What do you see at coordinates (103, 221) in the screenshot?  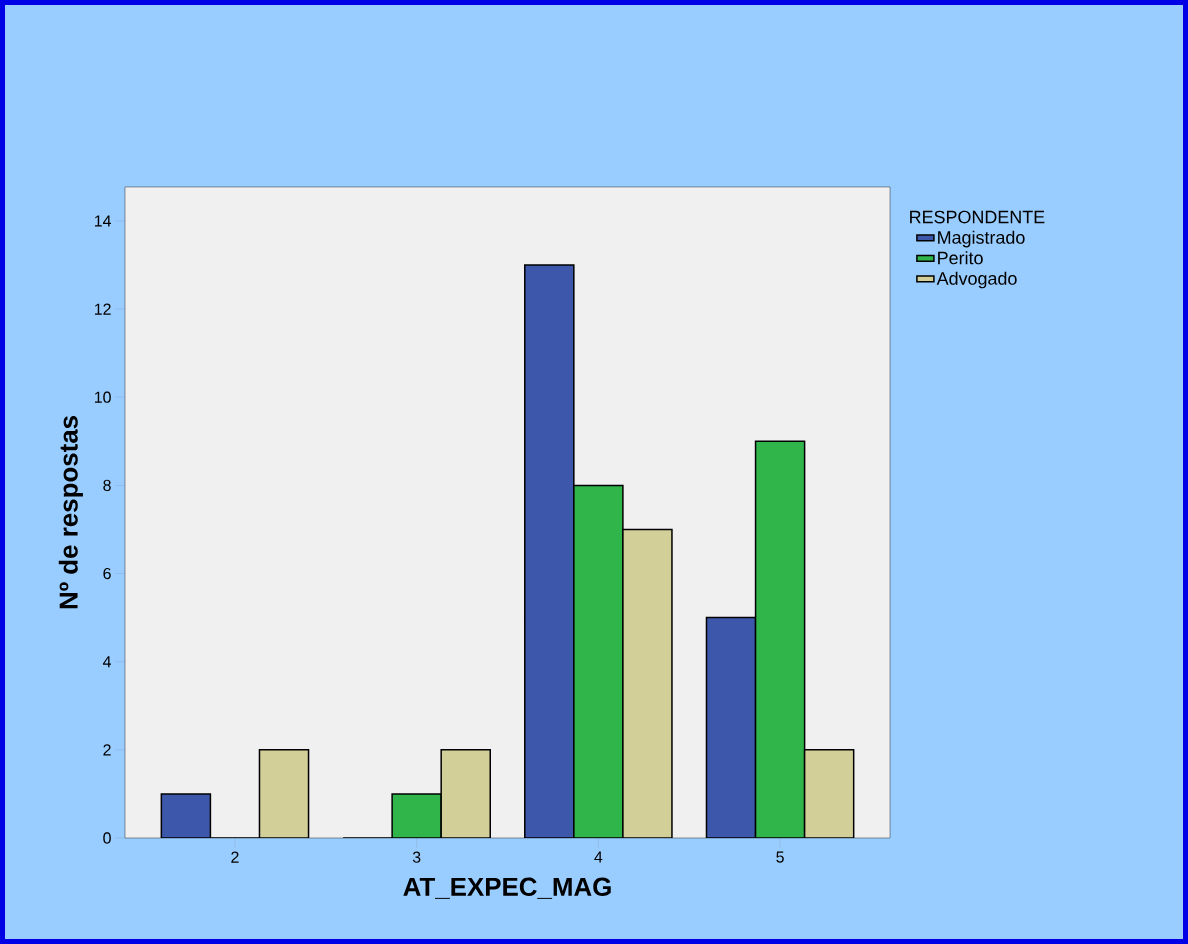 I see `y-tick-label: 14` at bounding box center [103, 221].